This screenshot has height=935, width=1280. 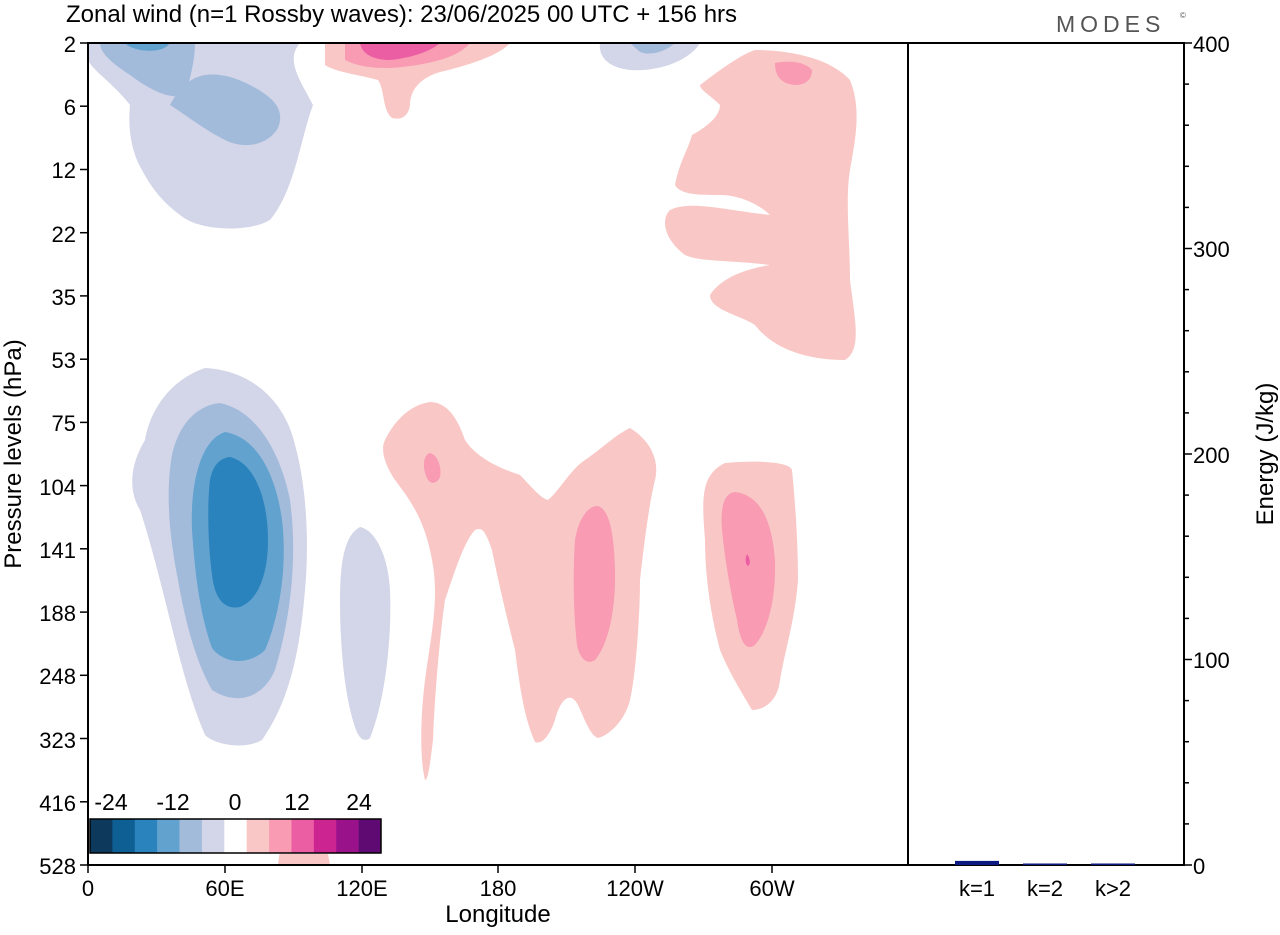 What do you see at coordinates (1211, 455) in the screenshot?
I see `energy-tick-label-200: 200` at bounding box center [1211, 455].